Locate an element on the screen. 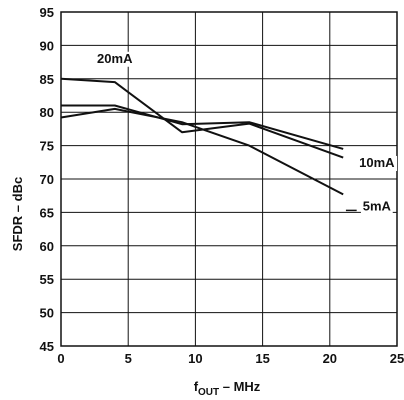  series-label-5ma: 5mA is located at coordinates (377, 205).